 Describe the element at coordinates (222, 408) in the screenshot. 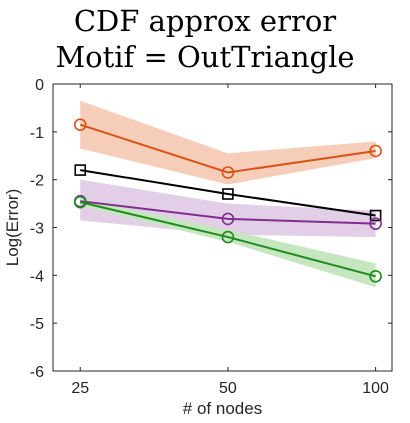

I see `x-axis-label: # of nodes` at that location.